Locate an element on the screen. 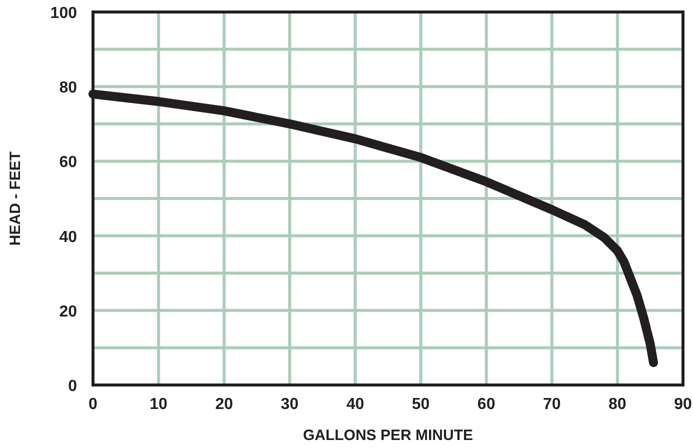 This screenshot has height=448, width=693. x-tick-label: 40 is located at coordinates (355, 404).